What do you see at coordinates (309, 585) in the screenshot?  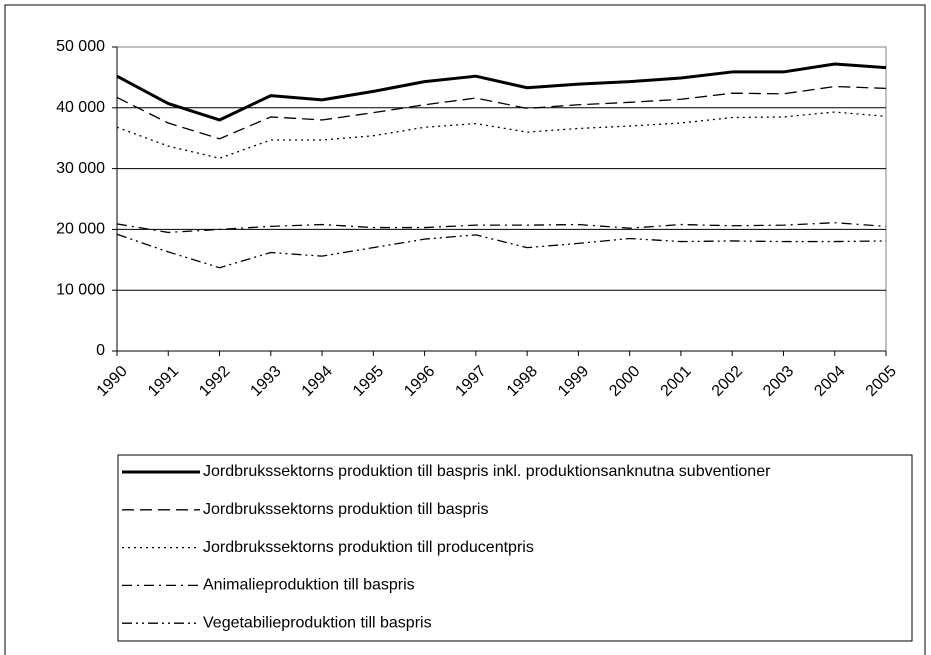 I see `legend-label: Animalieproduktion till baspris` at bounding box center [309, 585].